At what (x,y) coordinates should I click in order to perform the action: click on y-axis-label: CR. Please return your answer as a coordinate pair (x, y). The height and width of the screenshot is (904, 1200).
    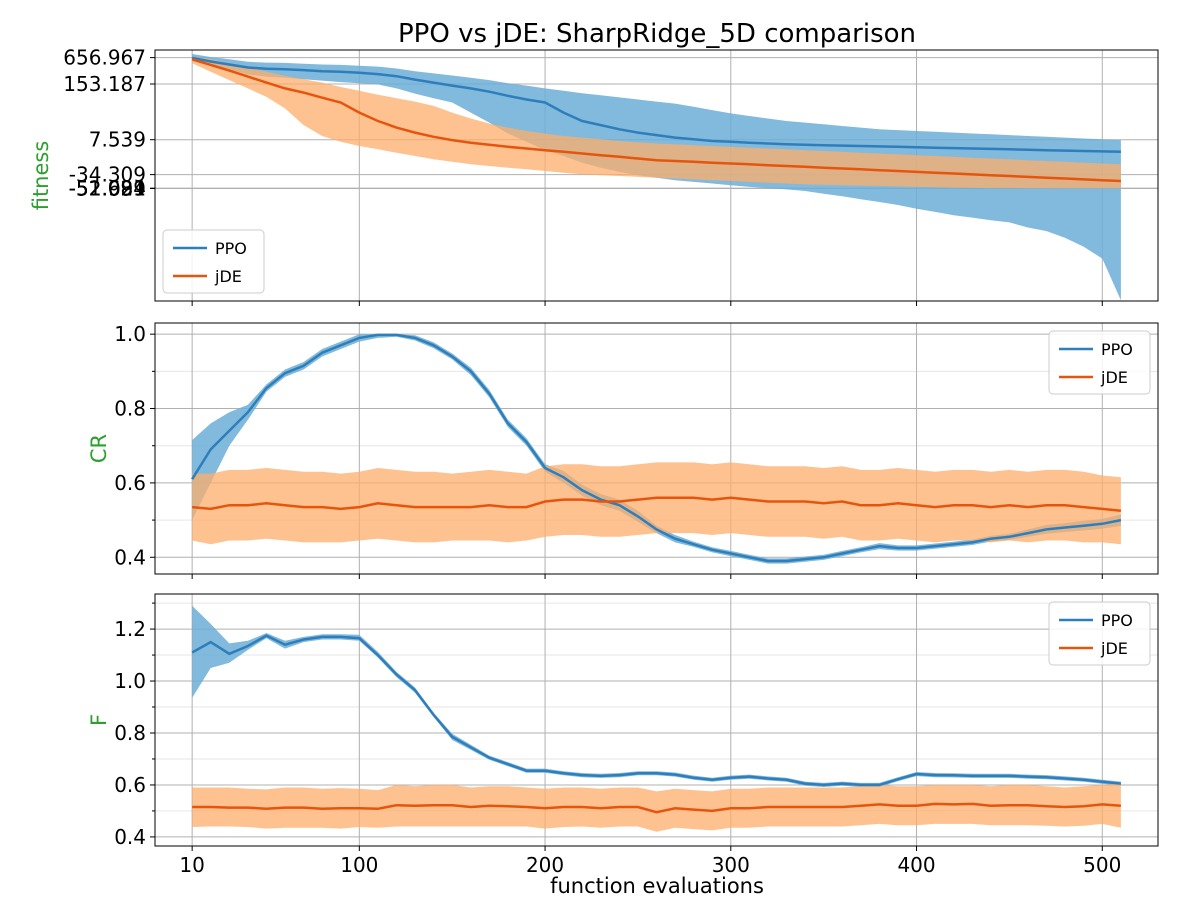
    Looking at the image, I should click on (99, 448).